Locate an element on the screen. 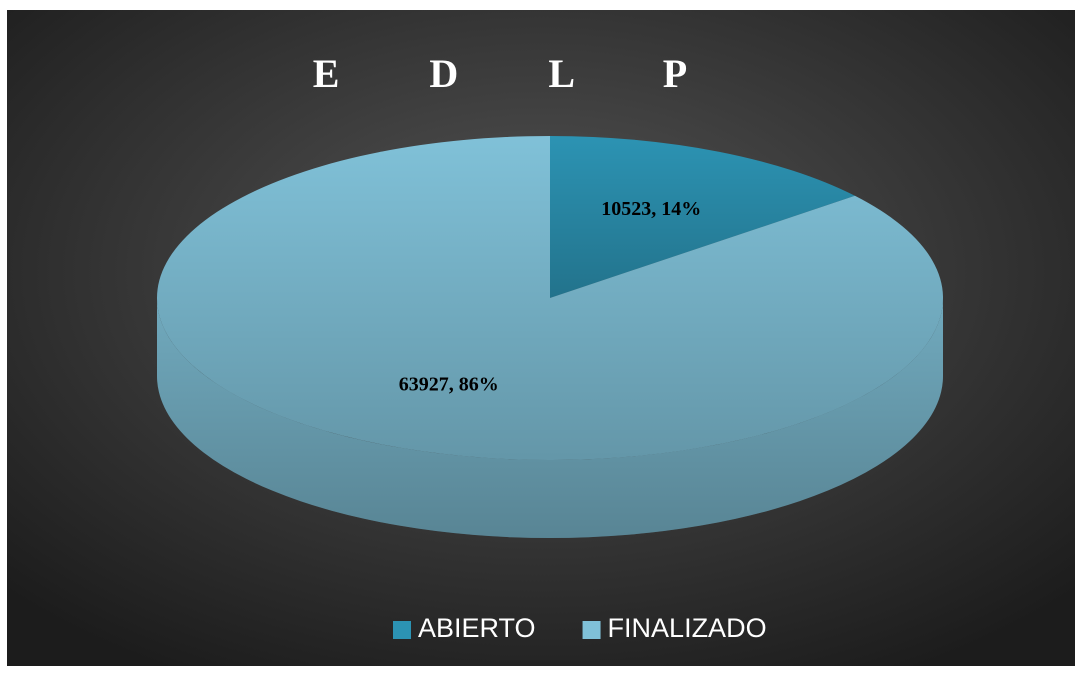  slice-shade is located at coordinates (702, 217).